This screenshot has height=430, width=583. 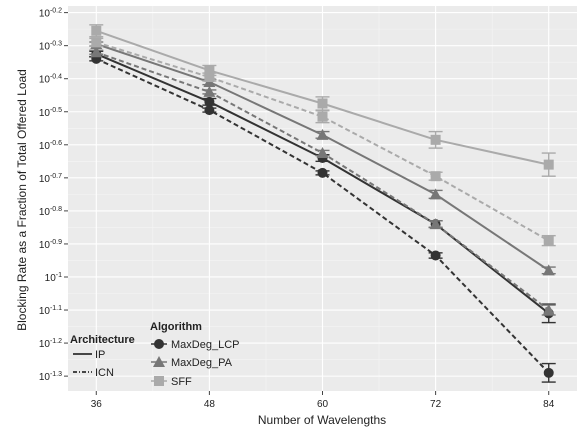 I want to click on y-tick-label: 10-1, so click(x=53, y=278).